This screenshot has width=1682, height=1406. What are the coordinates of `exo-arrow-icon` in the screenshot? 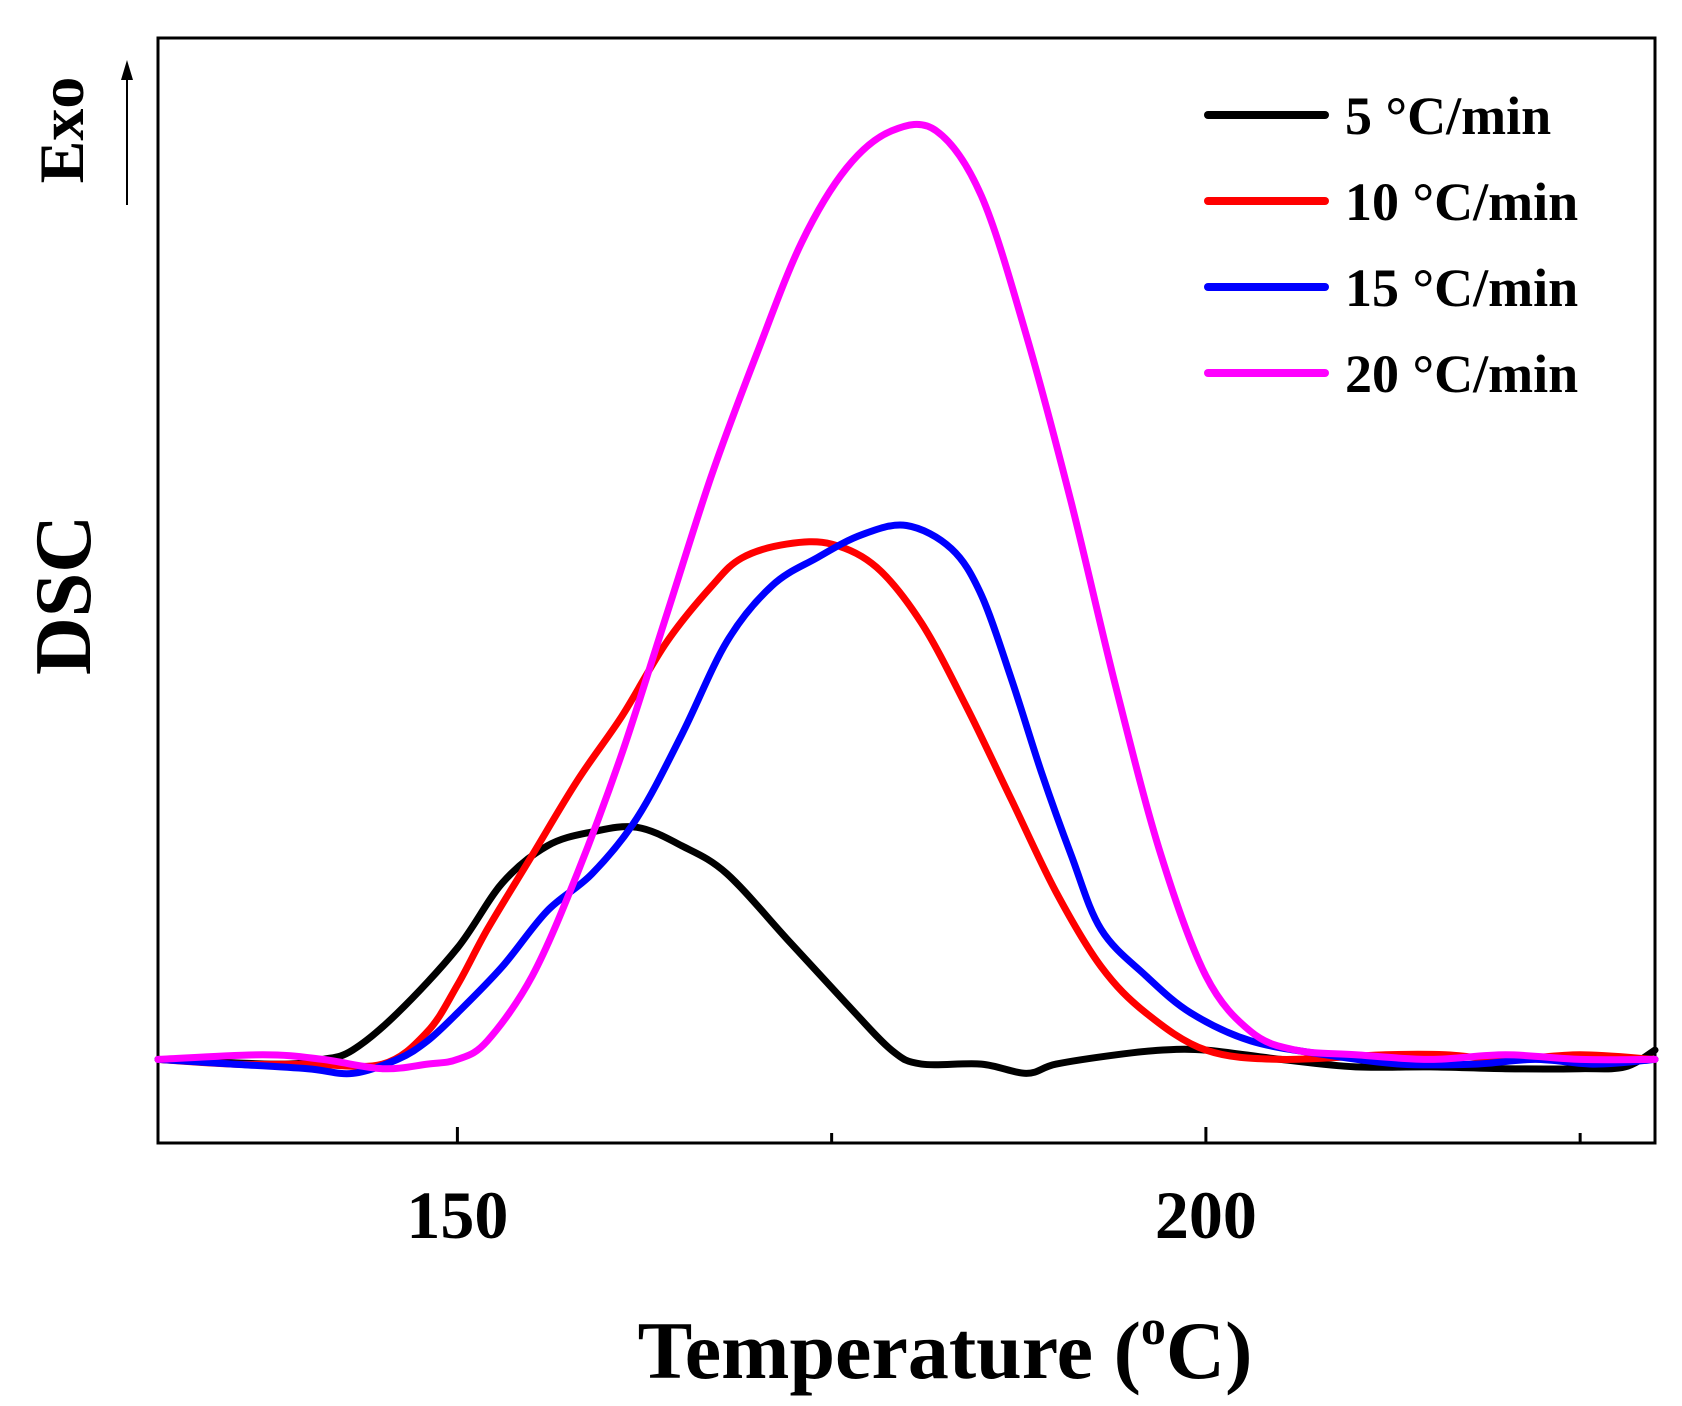 It's located at (127, 132).